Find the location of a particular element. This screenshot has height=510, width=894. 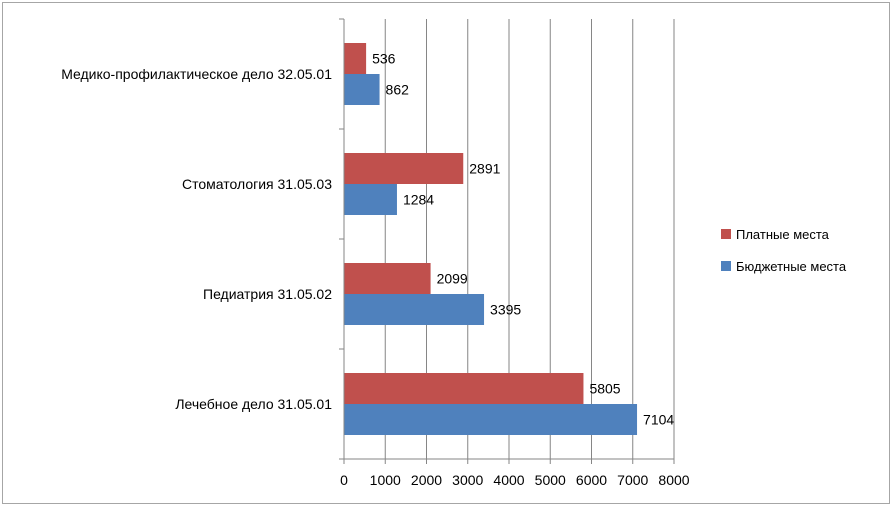

paid-places-value-label: 5805 is located at coordinates (604, 389).